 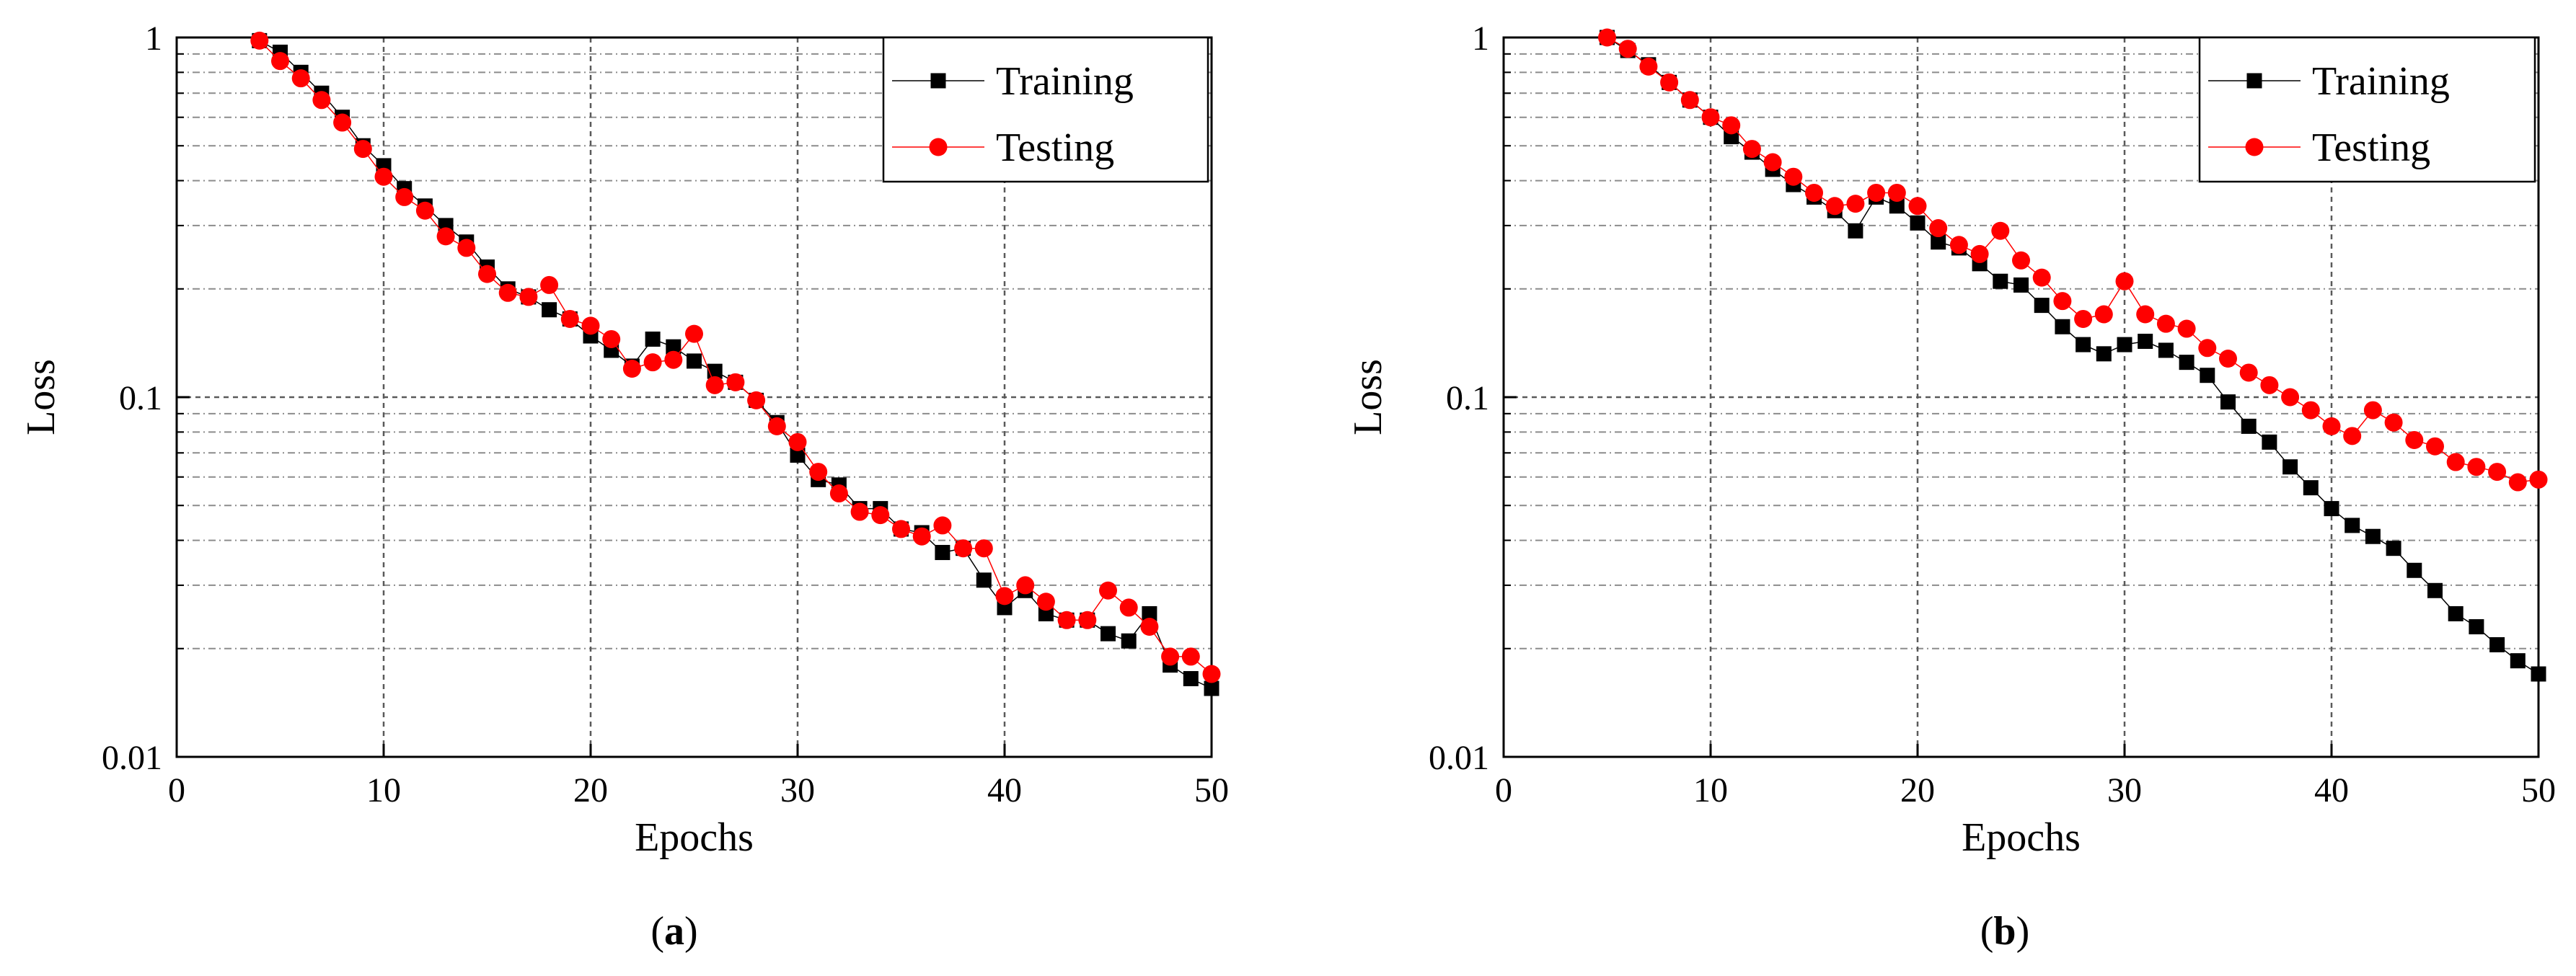 I want to click on y-axis-label: Loss, so click(x=1368, y=397).